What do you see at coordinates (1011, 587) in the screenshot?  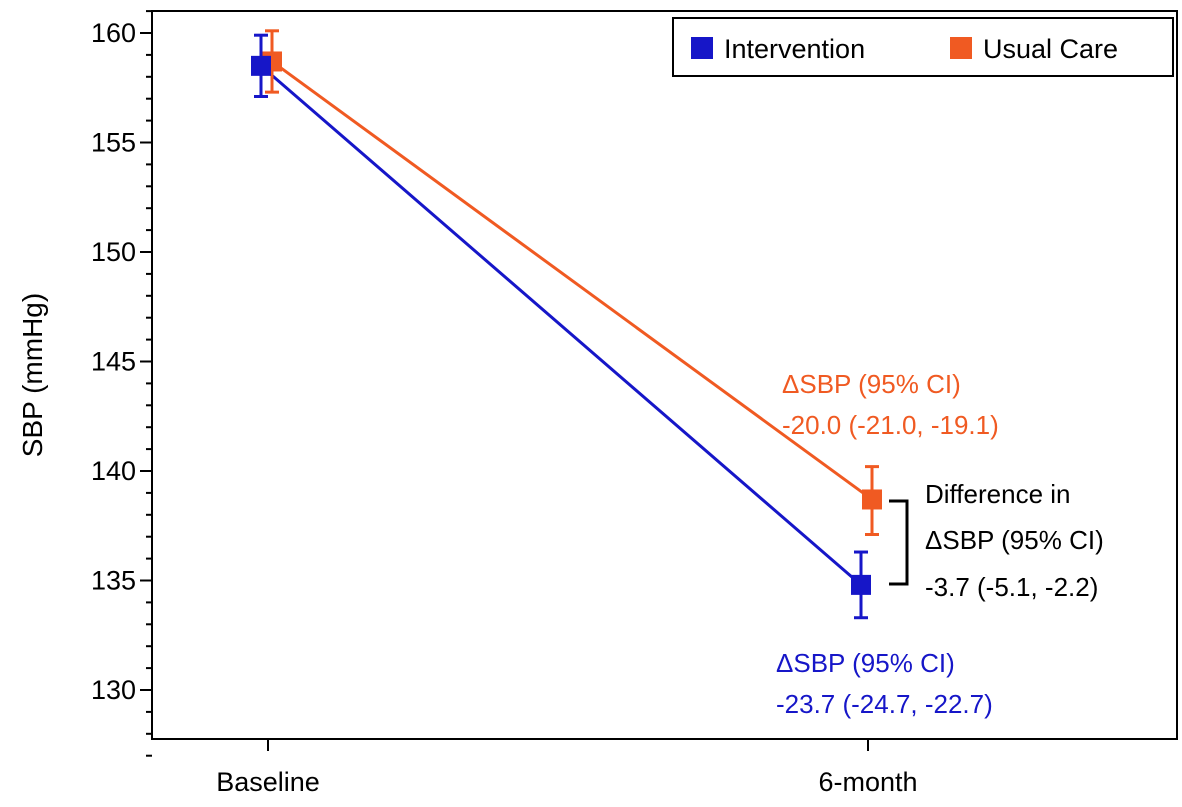 I see `difference-line-3: -3.7 (-5.1, -2.2)` at bounding box center [1011, 587].